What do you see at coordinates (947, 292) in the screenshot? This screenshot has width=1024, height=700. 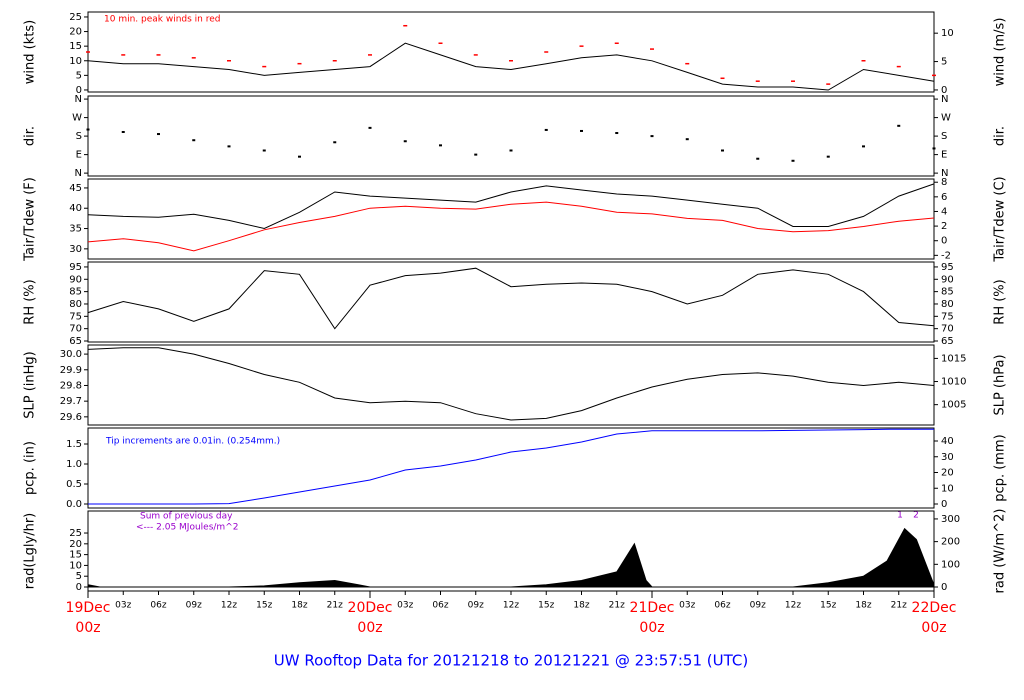 I see `y2-tick-label: 85` at bounding box center [947, 292].